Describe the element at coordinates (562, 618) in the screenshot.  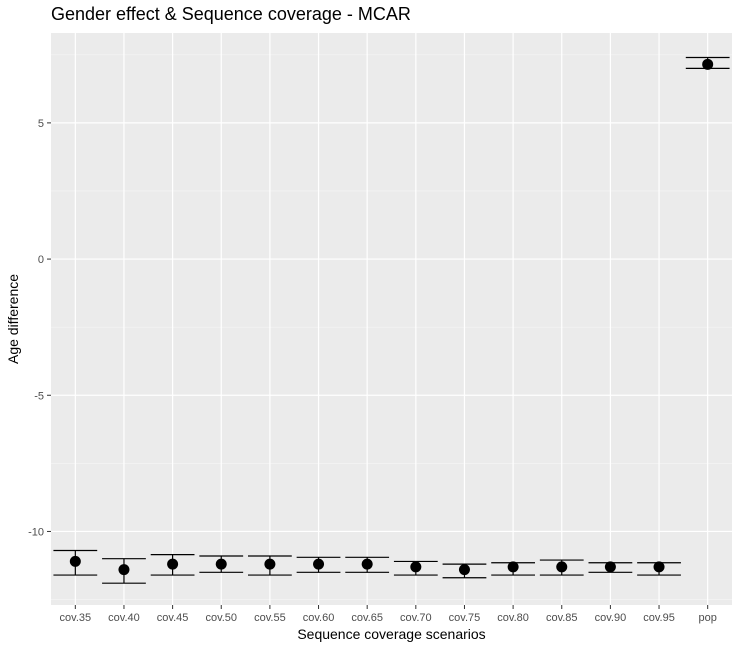
I see `x-tick-label: cov.85` at that location.